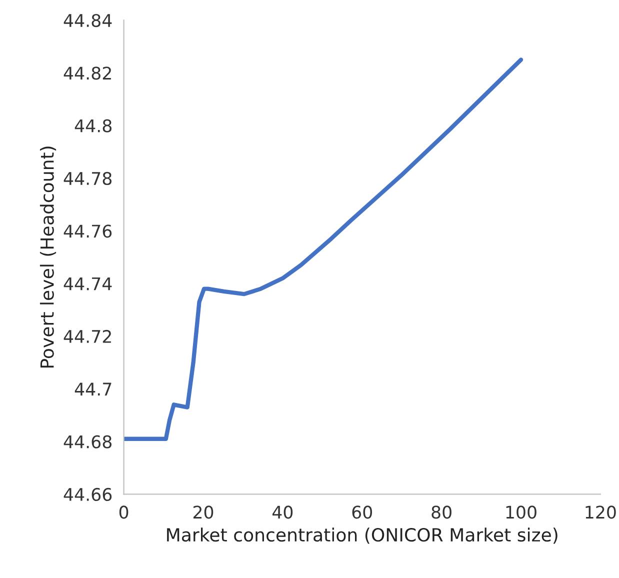 The height and width of the screenshot is (578, 619). What do you see at coordinates (87, 336) in the screenshot?
I see `y-tick-label: 44.72` at bounding box center [87, 336].